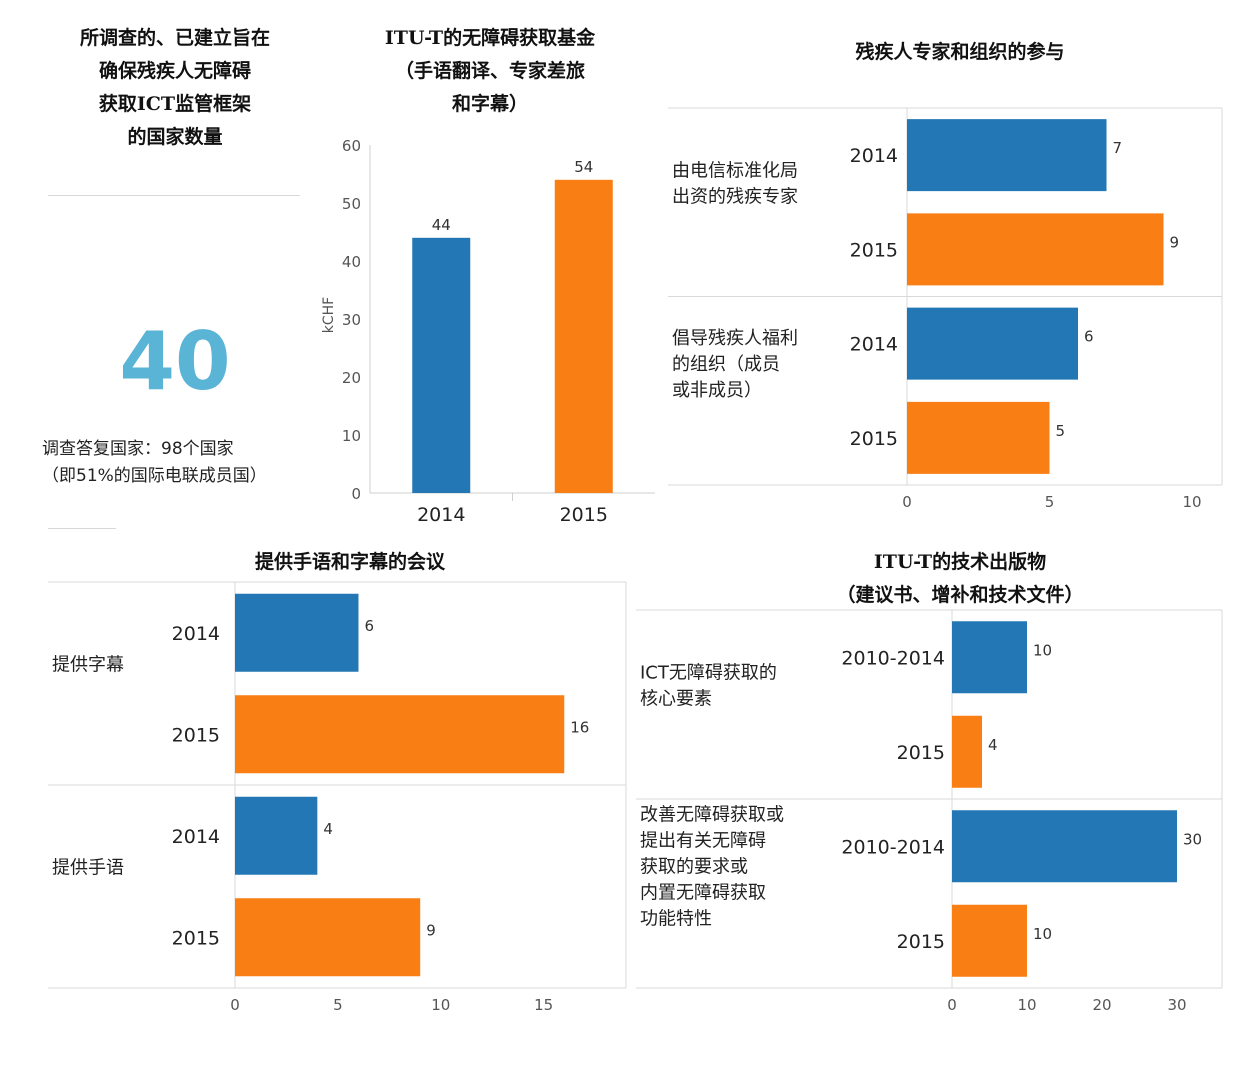  What do you see at coordinates (584, 515) in the screenshot?
I see `fund-category-label: 2015` at bounding box center [584, 515].